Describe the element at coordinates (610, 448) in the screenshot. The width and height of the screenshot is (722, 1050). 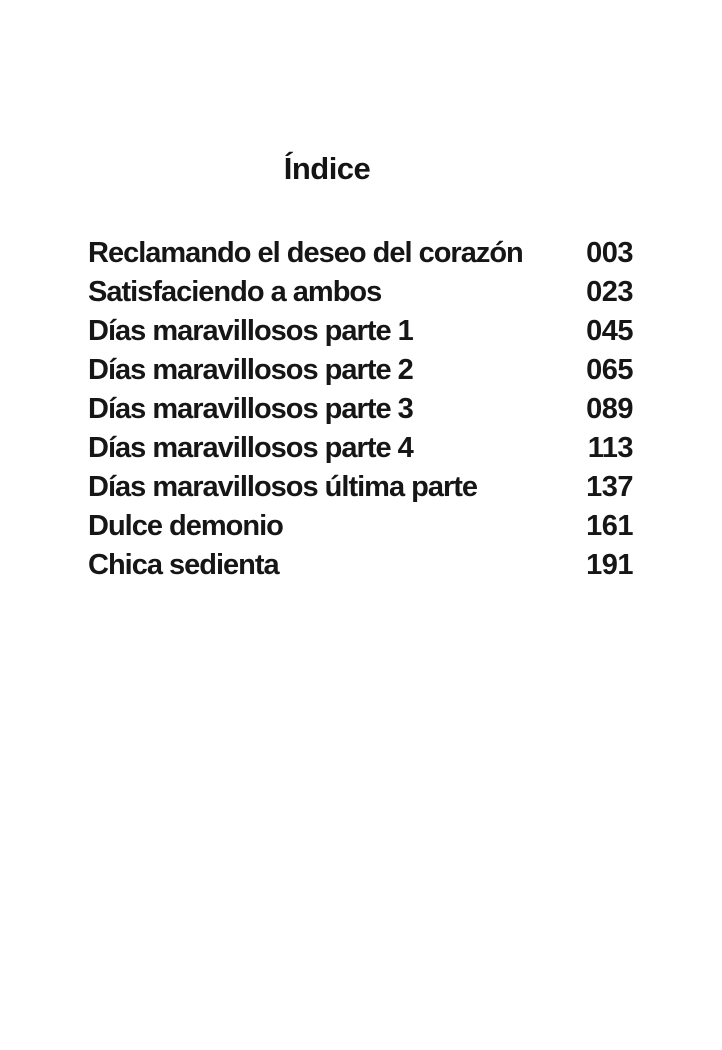
I see `toc-entry-page: 113` at that location.